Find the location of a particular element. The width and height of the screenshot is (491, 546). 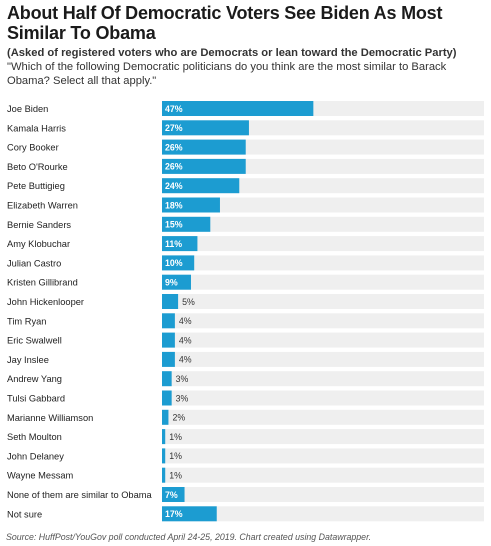

category-label: Cory Booker is located at coordinates (33, 148).